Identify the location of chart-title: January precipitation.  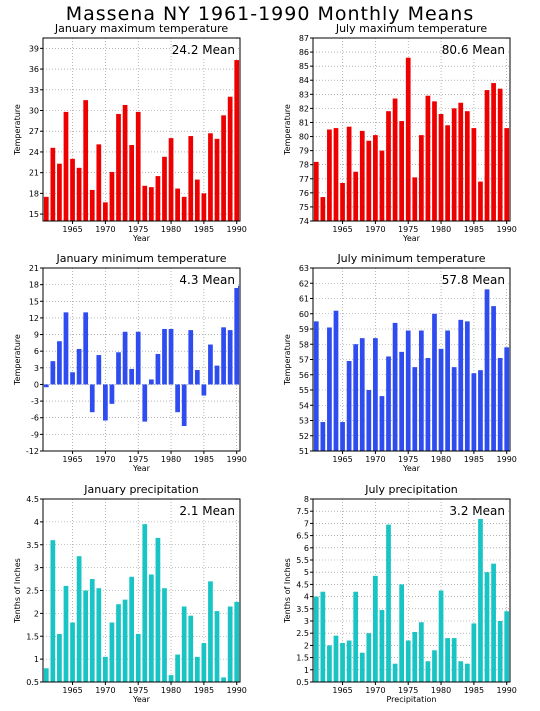
(141, 489).